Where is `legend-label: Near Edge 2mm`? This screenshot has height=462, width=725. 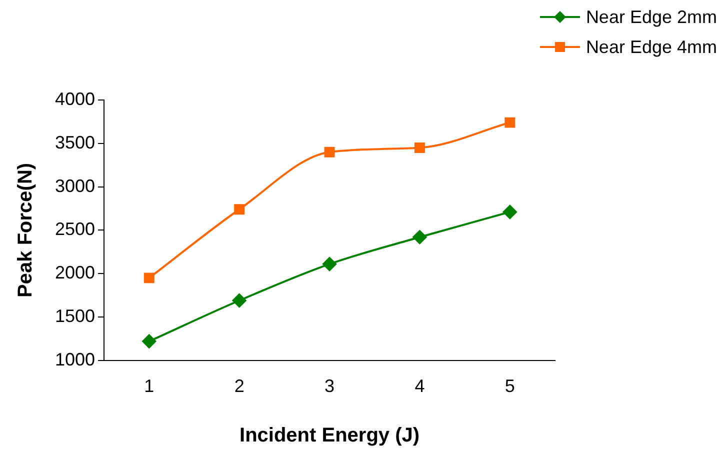
legend-label: Near Edge 2mm is located at coordinates (651, 17).